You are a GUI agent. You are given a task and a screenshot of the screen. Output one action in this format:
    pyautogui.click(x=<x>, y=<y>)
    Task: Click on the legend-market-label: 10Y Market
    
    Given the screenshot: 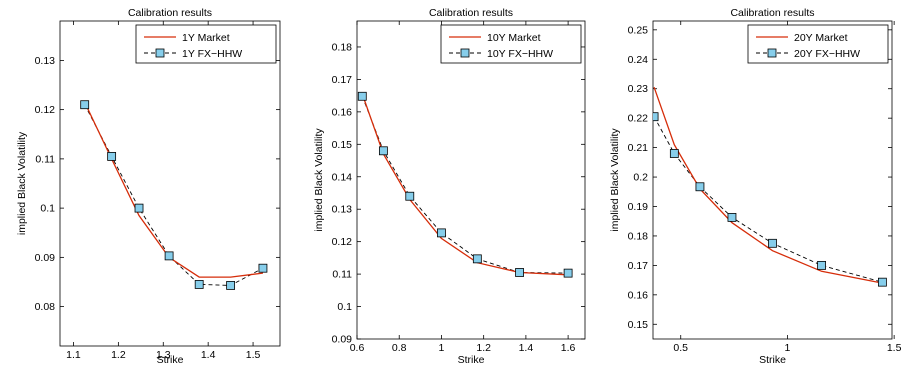 What is the action you would take?
    pyautogui.click(x=514, y=38)
    